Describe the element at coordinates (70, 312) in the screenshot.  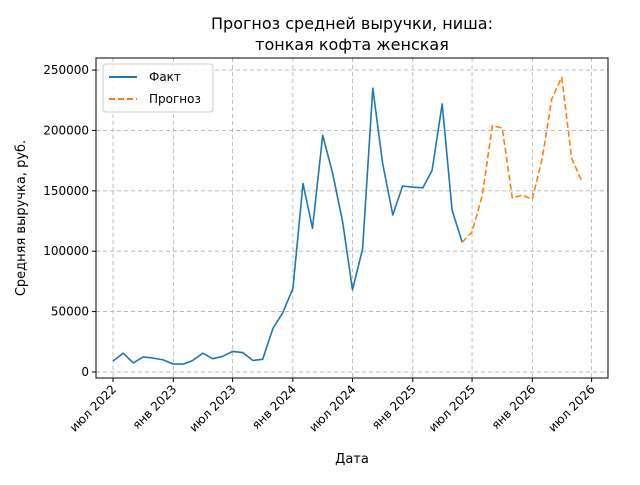
I see `y-tick-label: 50000` at that location.